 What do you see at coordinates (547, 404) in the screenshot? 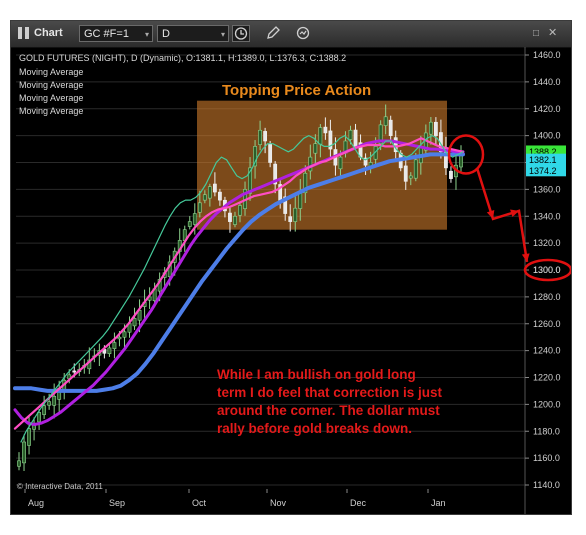
I see `y-tick-label: 1200.0` at bounding box center [547, 404].